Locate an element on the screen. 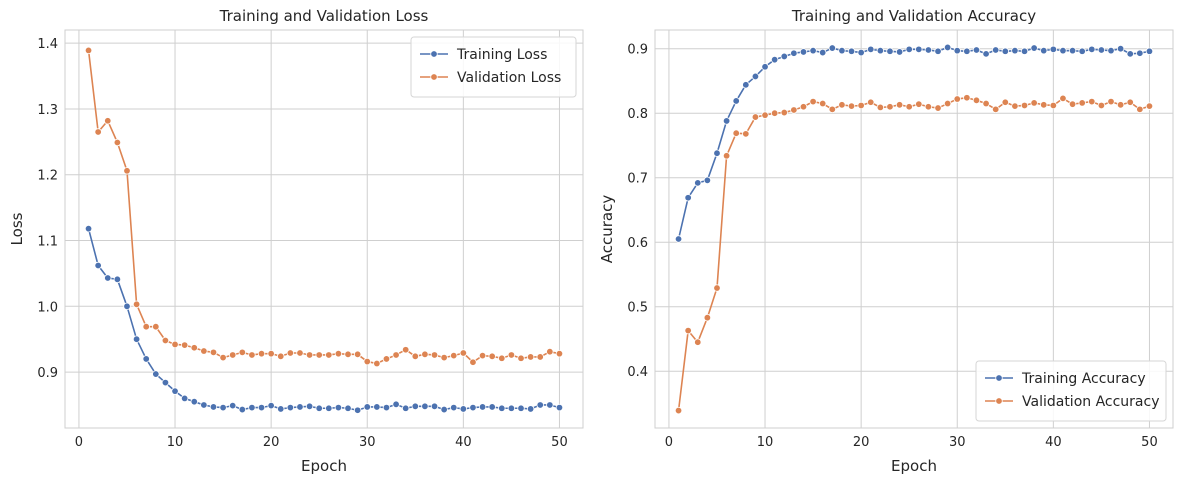 The height and width of the screenshot is (484, 1183). accuracy-x-tick-label: 50 is located at coordinates (1149, 442).